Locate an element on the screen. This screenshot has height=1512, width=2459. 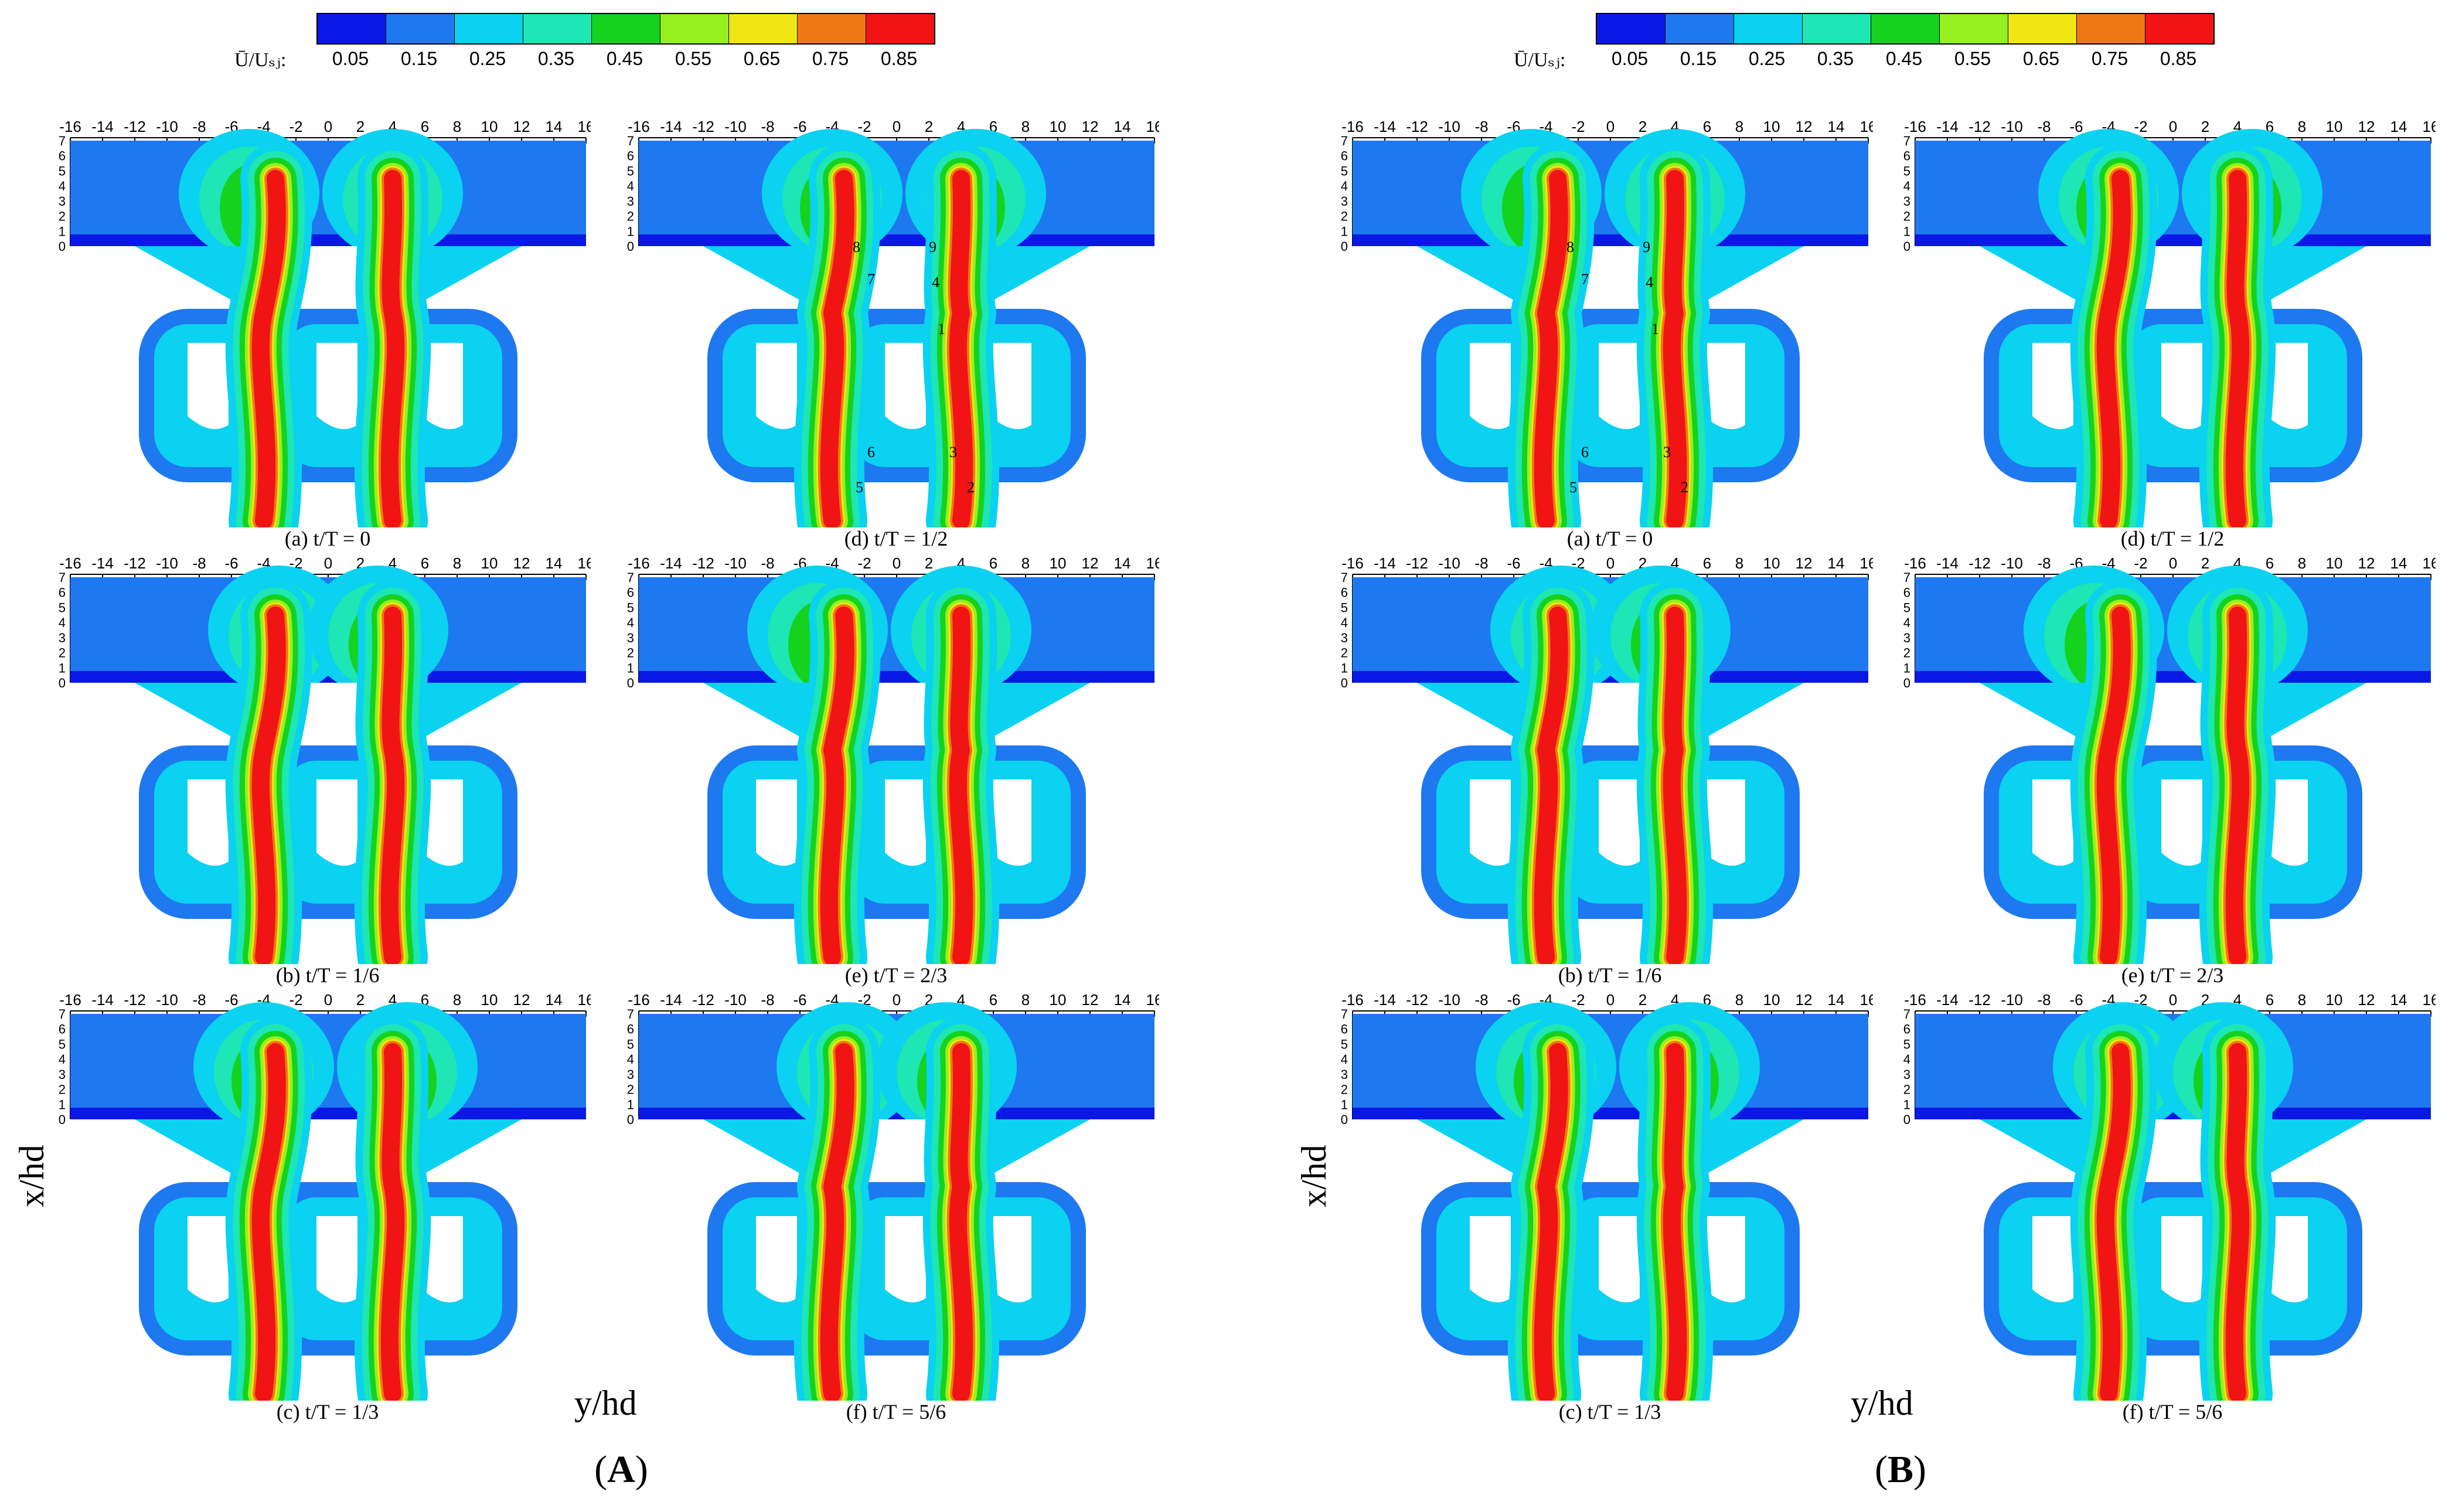
colorbar-tick-label: 0.85 is located at coordinates (899, 58).